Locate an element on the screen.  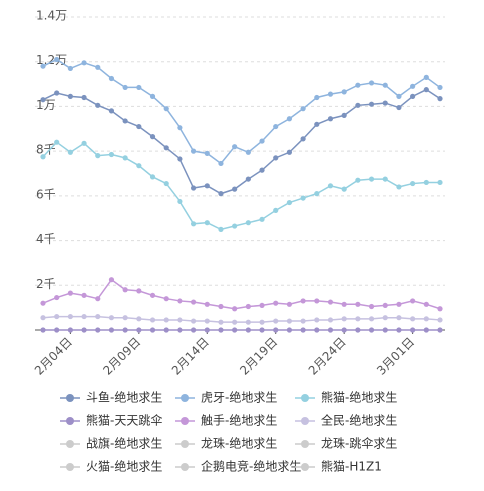
legend-item: 全民-绝地求生 is located at coordinates (346, 420).